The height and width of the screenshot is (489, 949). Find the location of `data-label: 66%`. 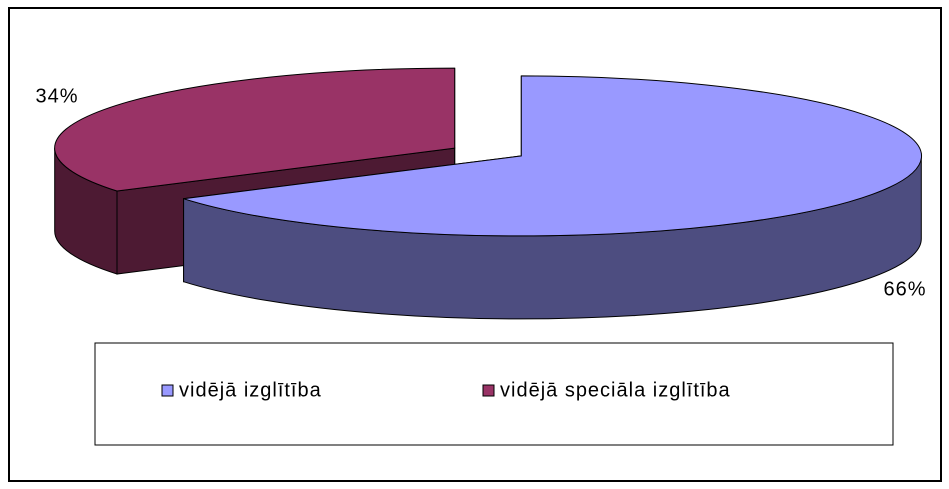

data-label: 66% is located at coordinates (904, 289).